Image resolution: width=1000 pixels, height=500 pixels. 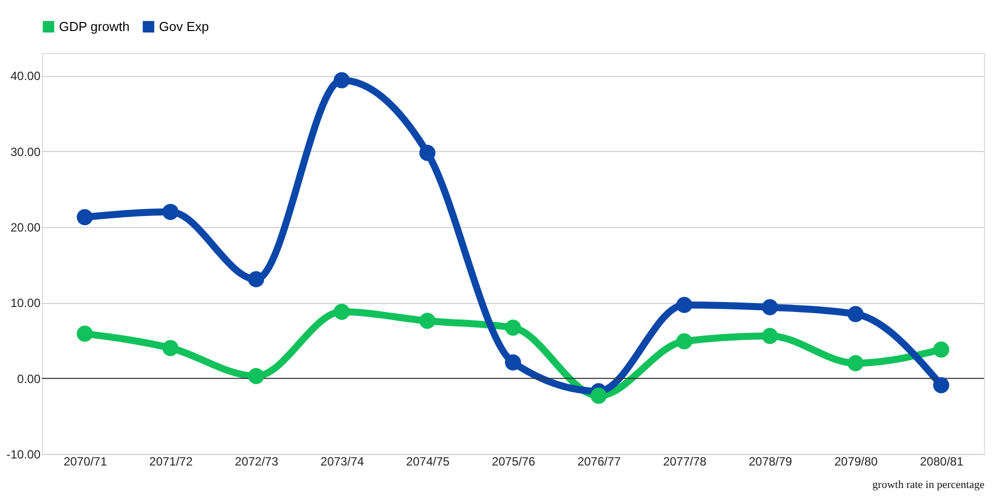 I want to click on x-tick-label: 2076/77, so click(x=599, y=461).